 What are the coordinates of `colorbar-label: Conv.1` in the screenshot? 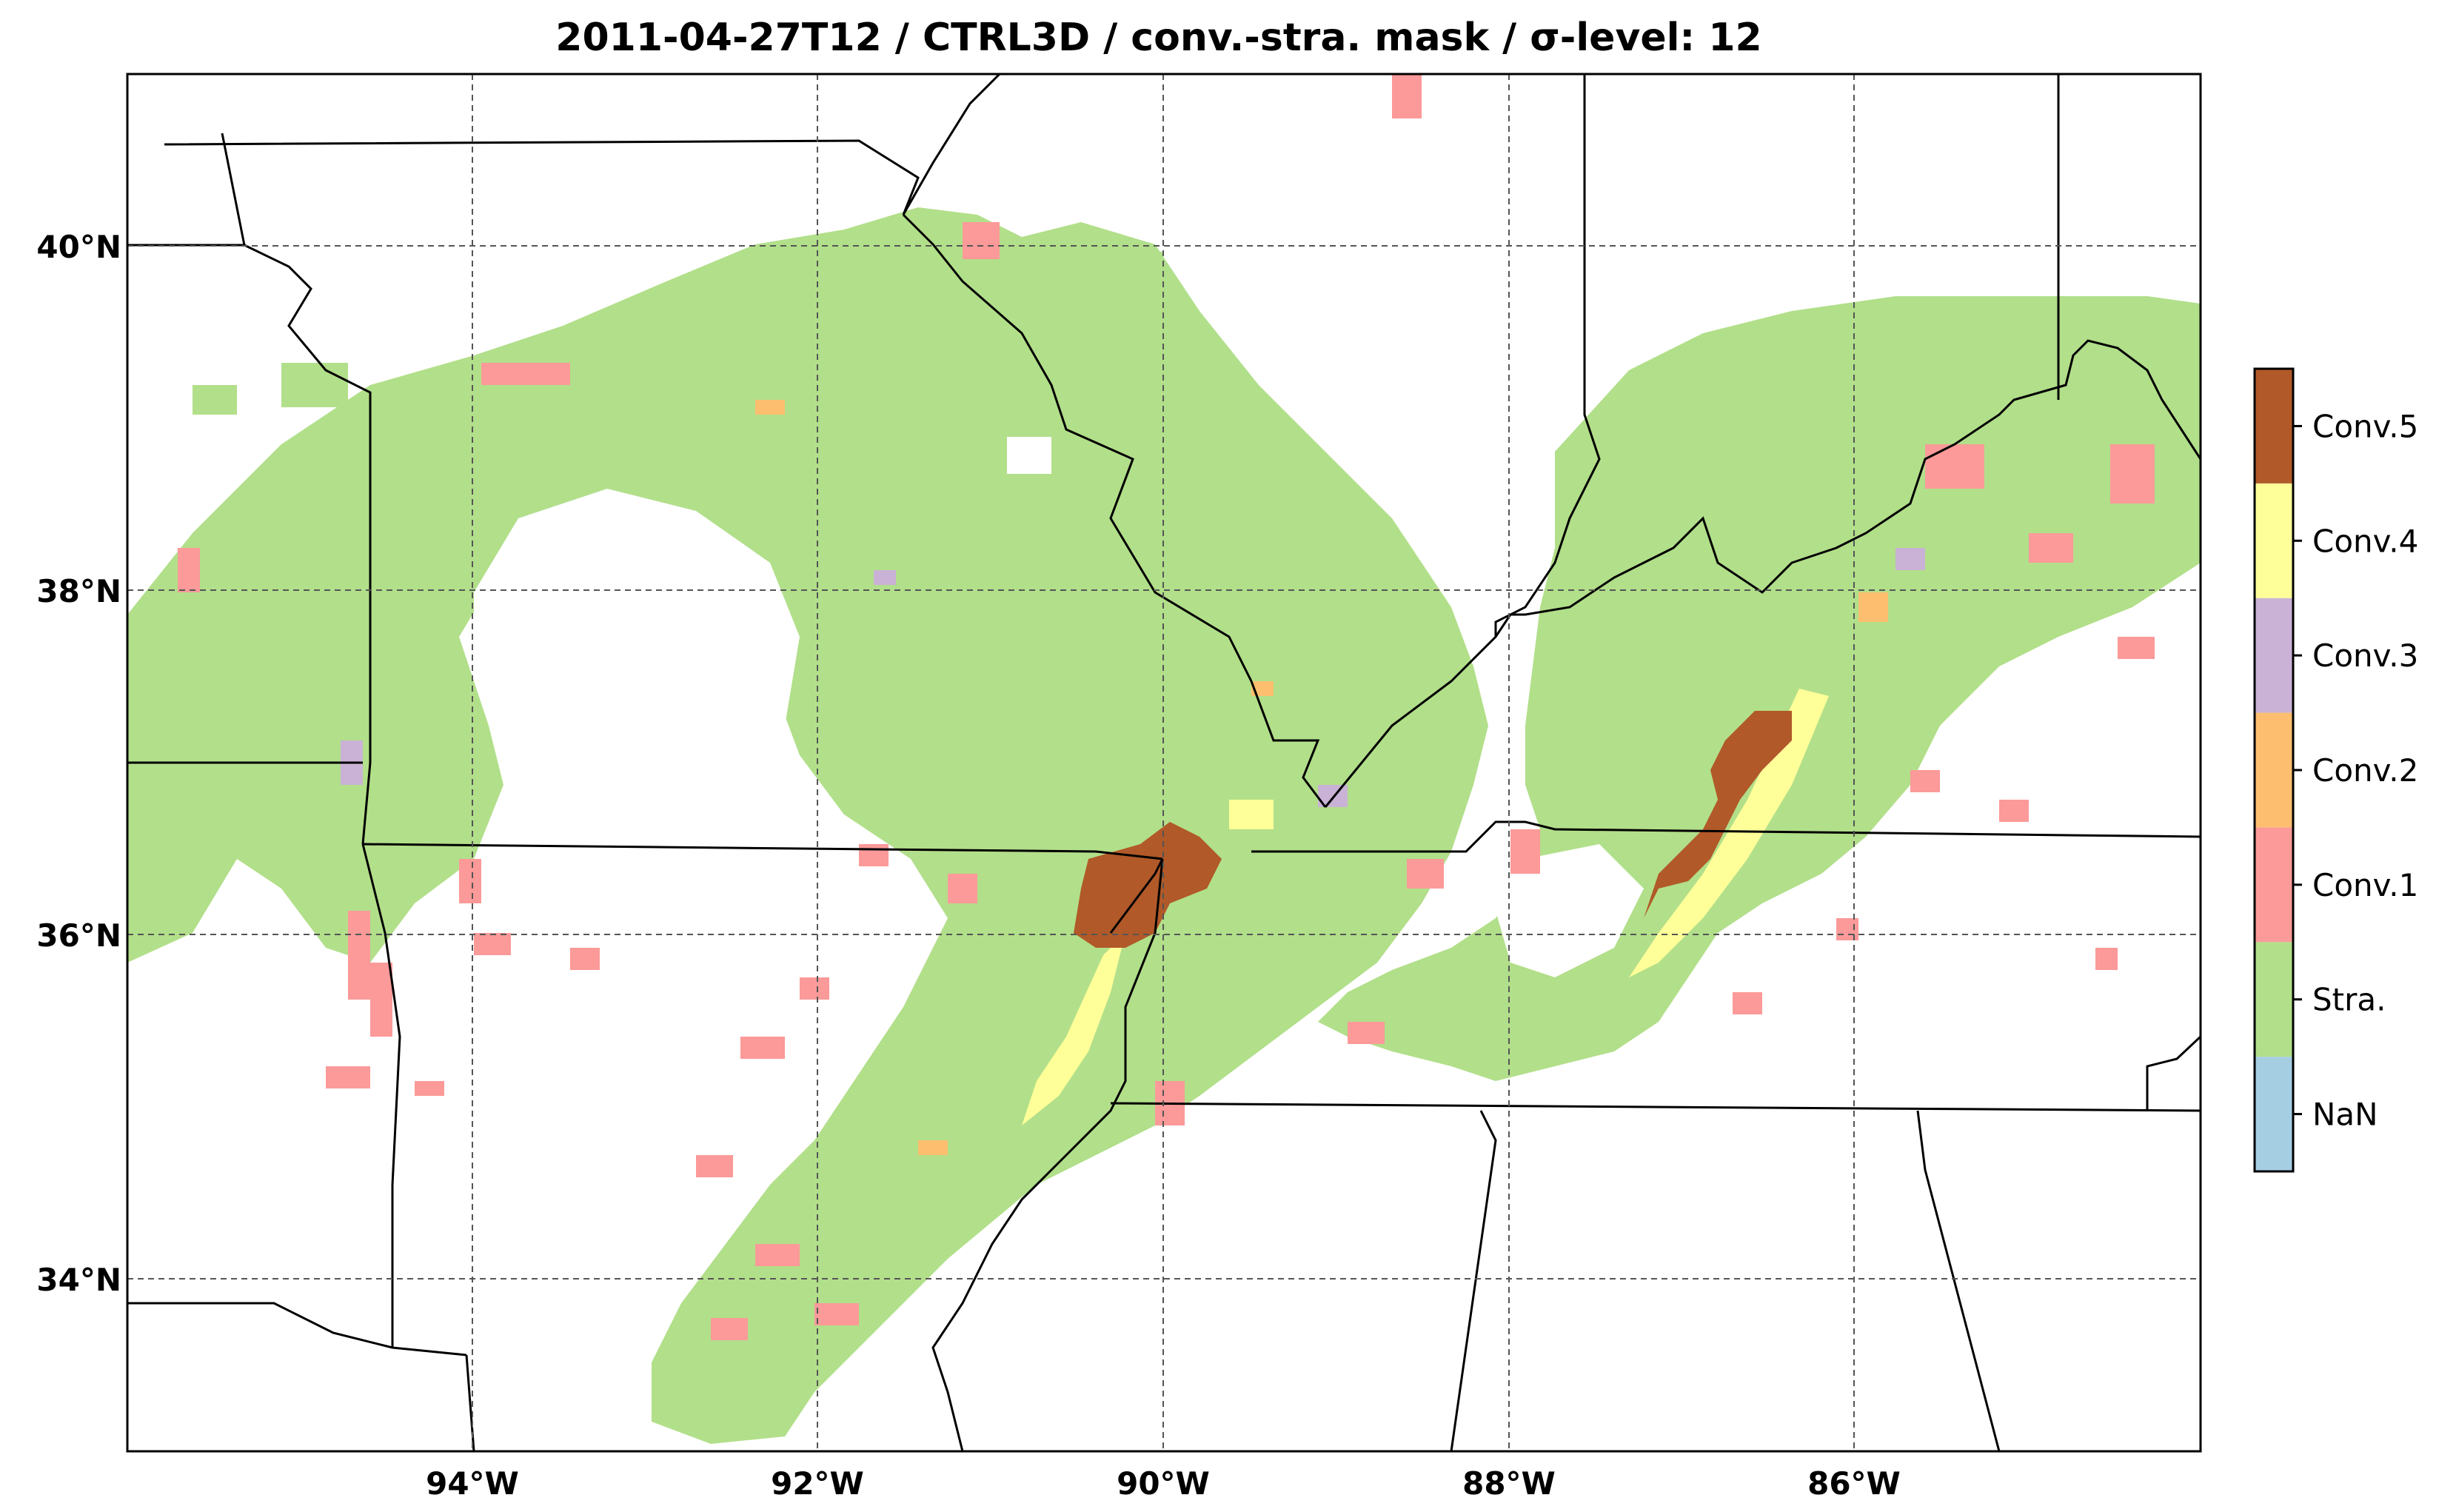 It's located at (2365, 885).